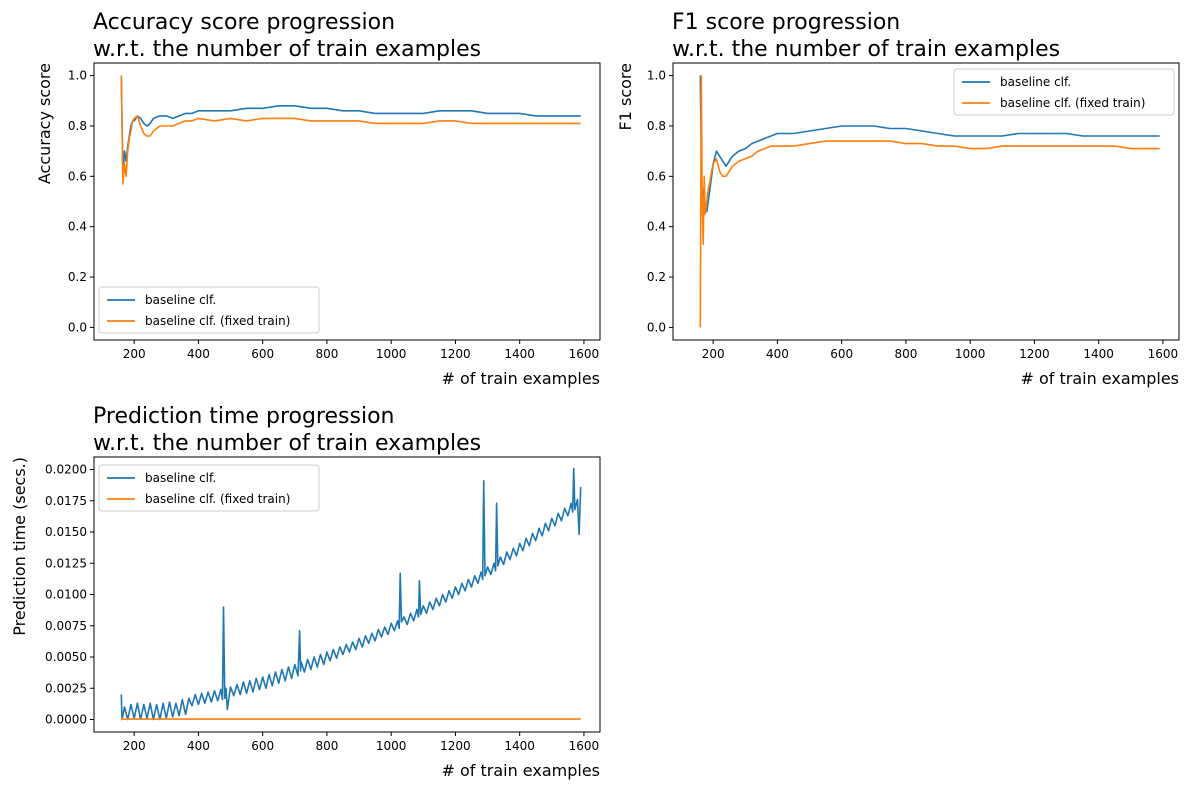 The image size is (1189, 794). Describe the element at coordinates (66, 501) in the screenshot. I see `y-tick-label: 0.0175` at that location.